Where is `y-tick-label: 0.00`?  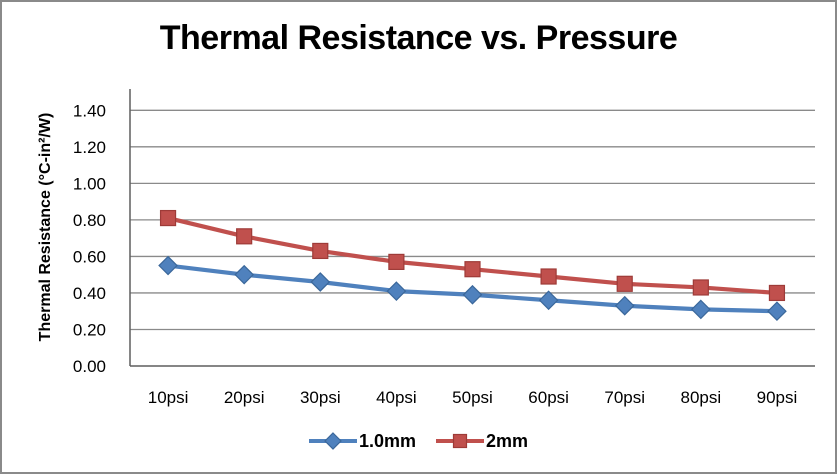 y-tick-label: 0.00 is located at coordinates (89, 366).